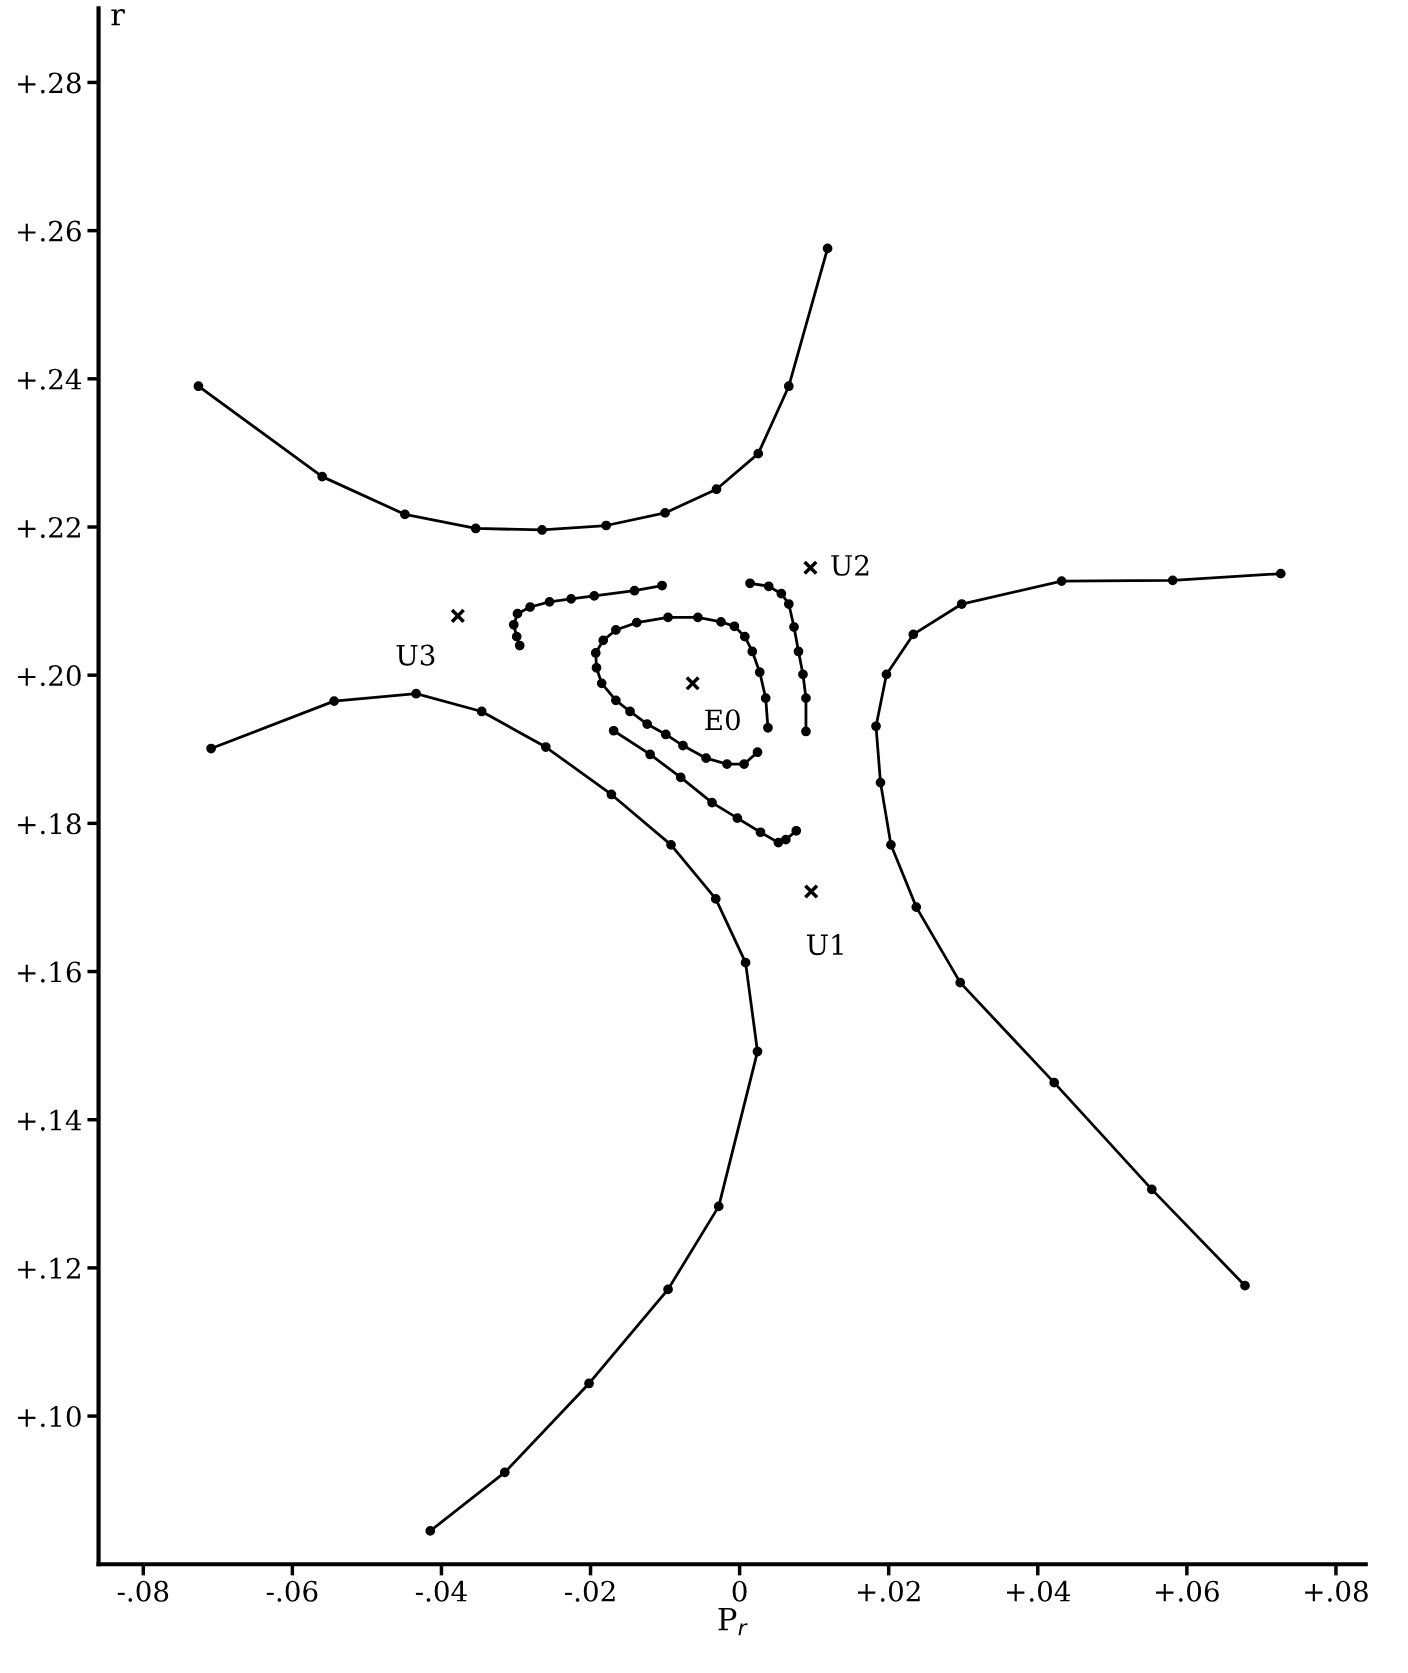 Image resolution: width=1408 pixels, height=1673 pixels. Describe the element at coordinates (49, 527) in the screenshot. I see `y-tick-label: +.22` at that location.